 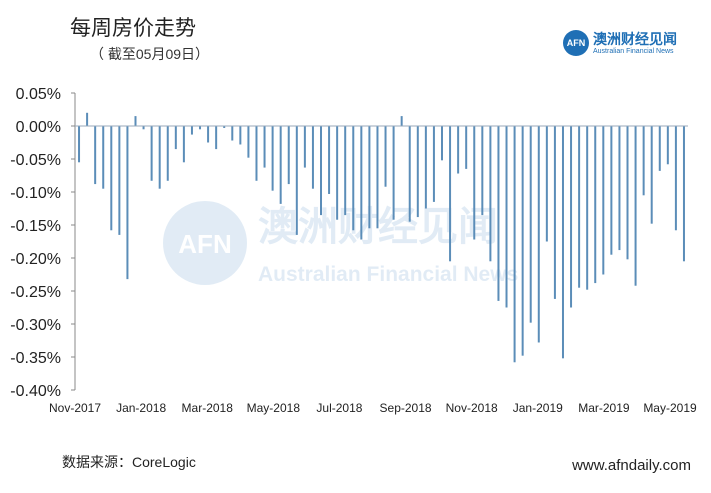 What do you see at coordinates (635, 43) in the screenshot?
I see `logo-text: 澳洲财经见闻 Australian Financial News` at bounding box center [635, 43].